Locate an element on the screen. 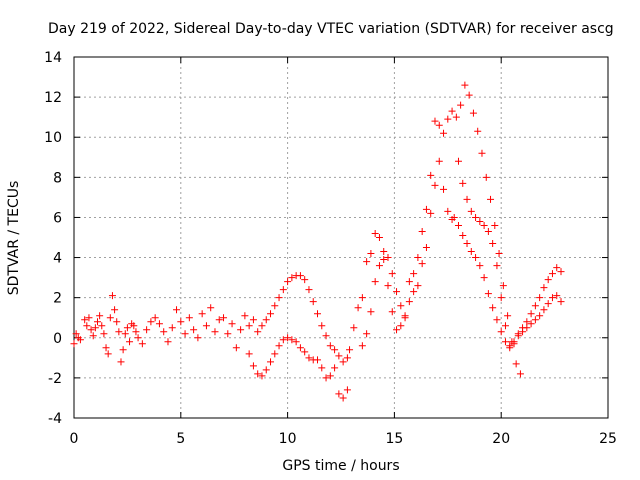 This screenshot has width=640, height=480. y-tick-label: 10 is located at coordinates (53, 138).